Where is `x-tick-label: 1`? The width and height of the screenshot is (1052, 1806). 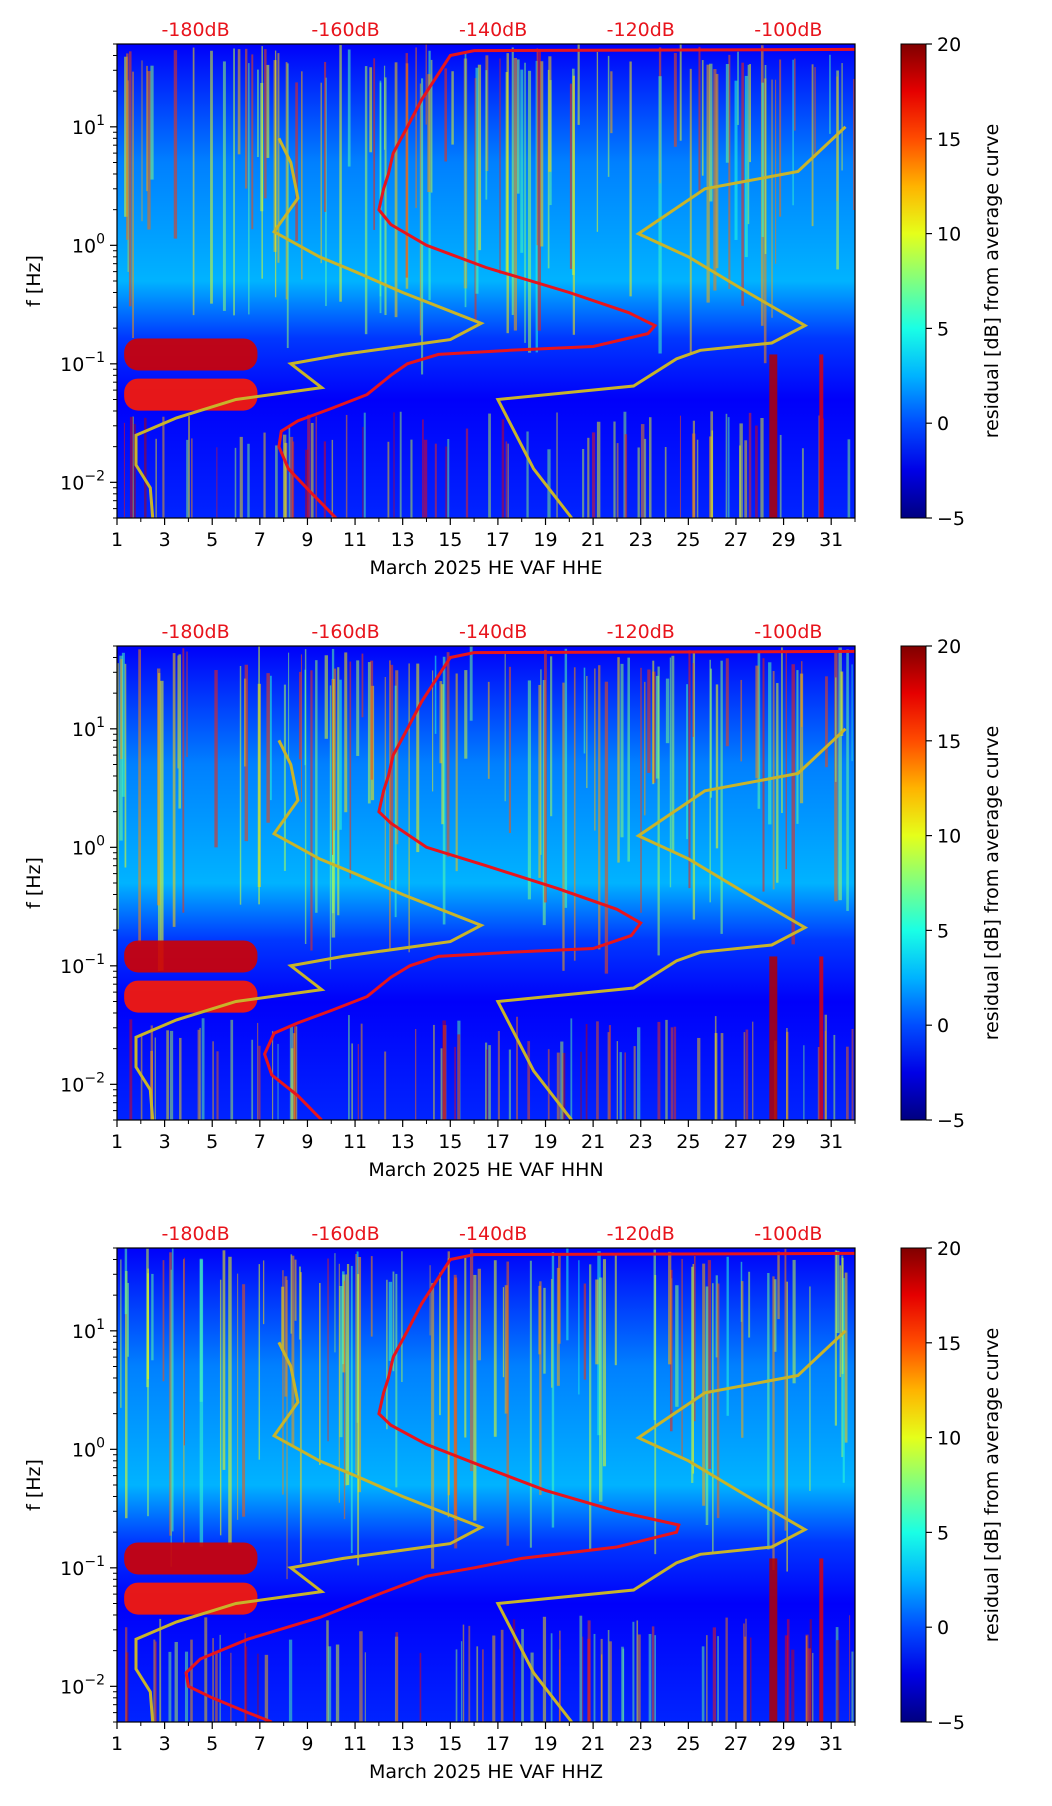
x-tick-label: 1 is located at coordinates (117, 1744).